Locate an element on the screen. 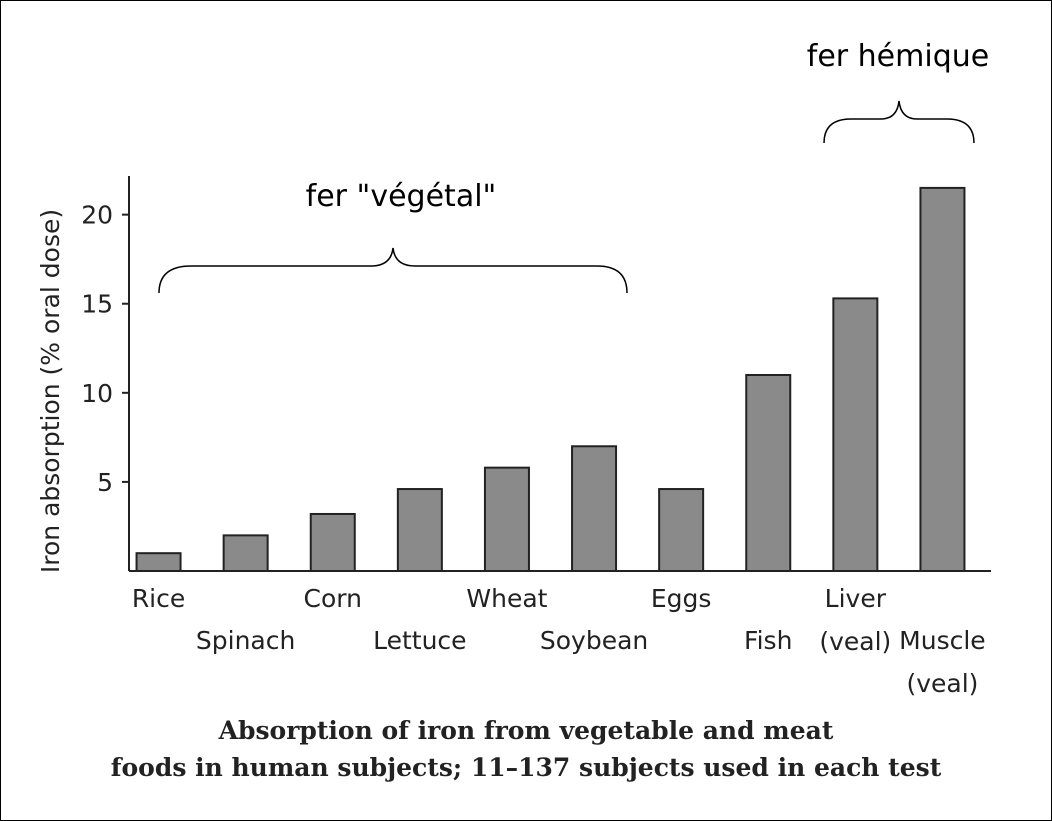 The height and width of the screenshot is (821, 1052). annotation: fer hémique is located at coordinates (898, 56).